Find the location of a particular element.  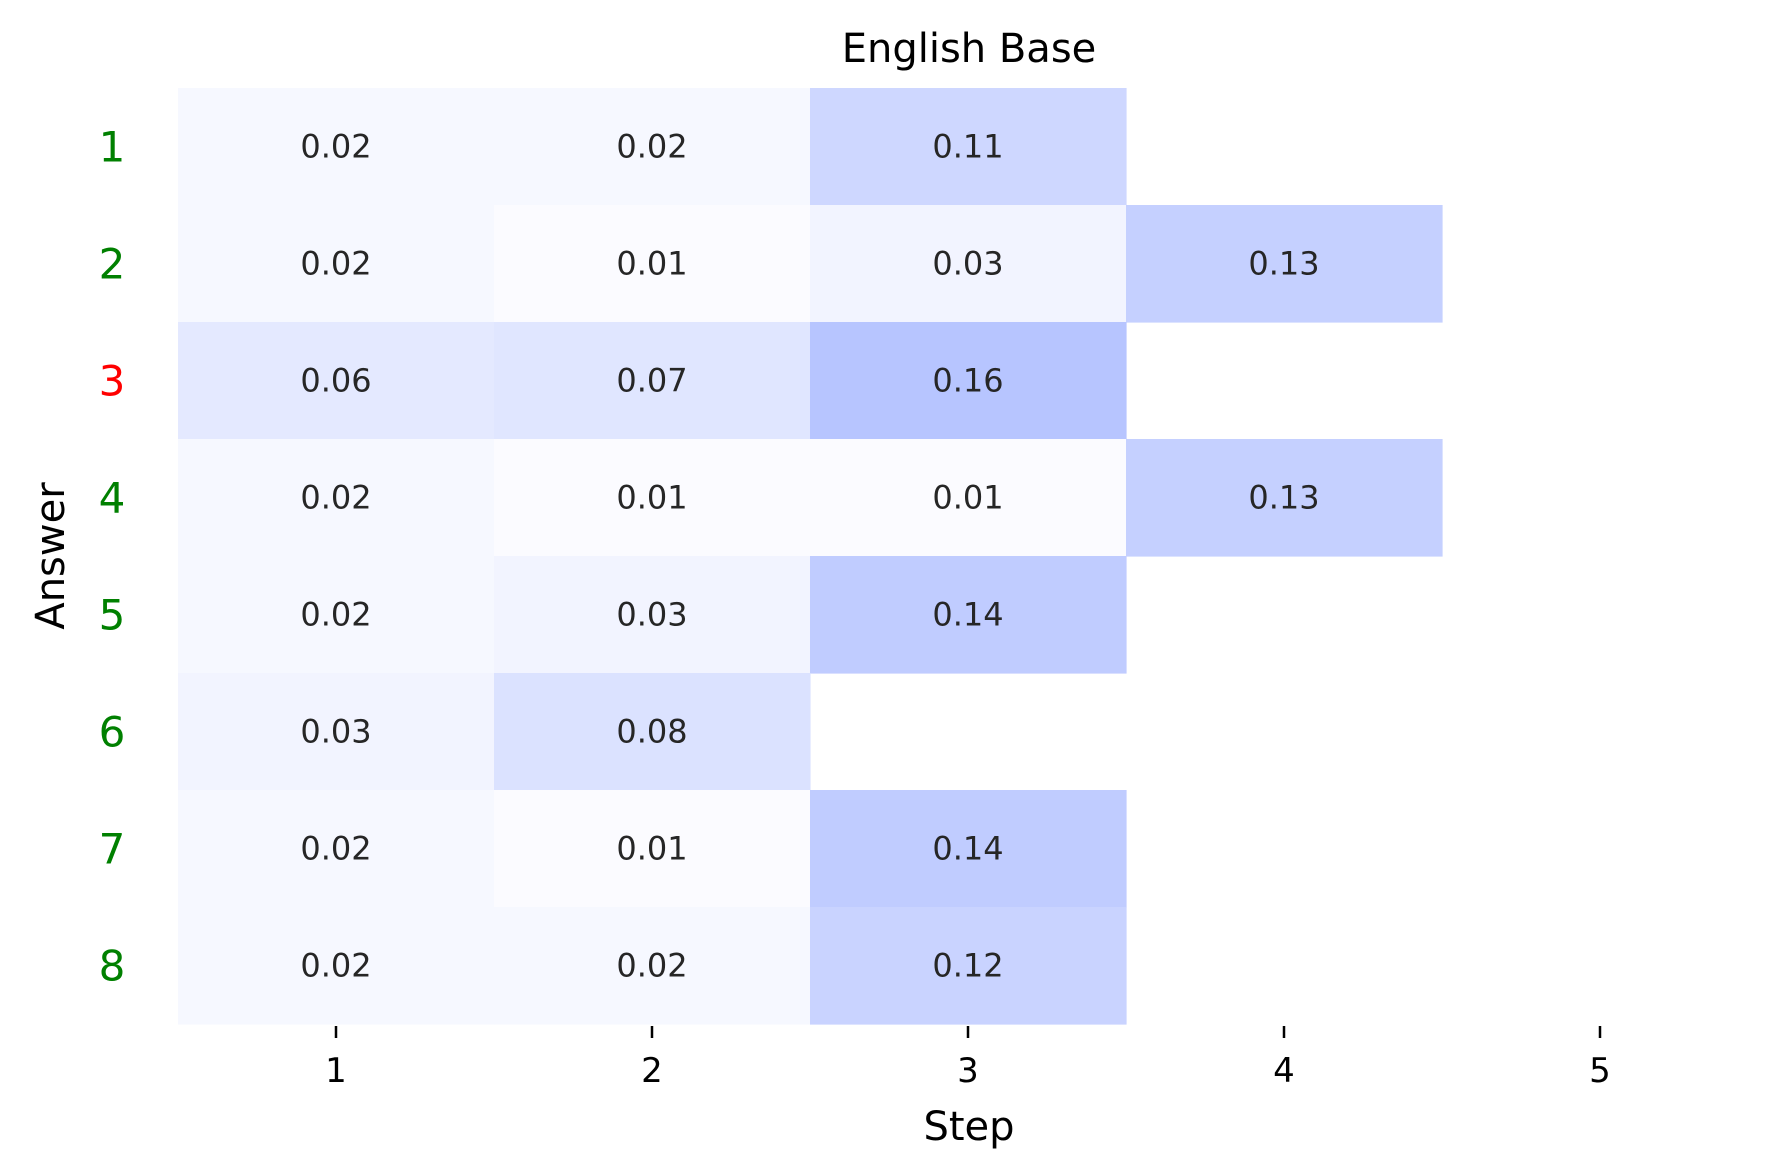

cell-value-label: 0.08 is located at coordinates (651, 732).